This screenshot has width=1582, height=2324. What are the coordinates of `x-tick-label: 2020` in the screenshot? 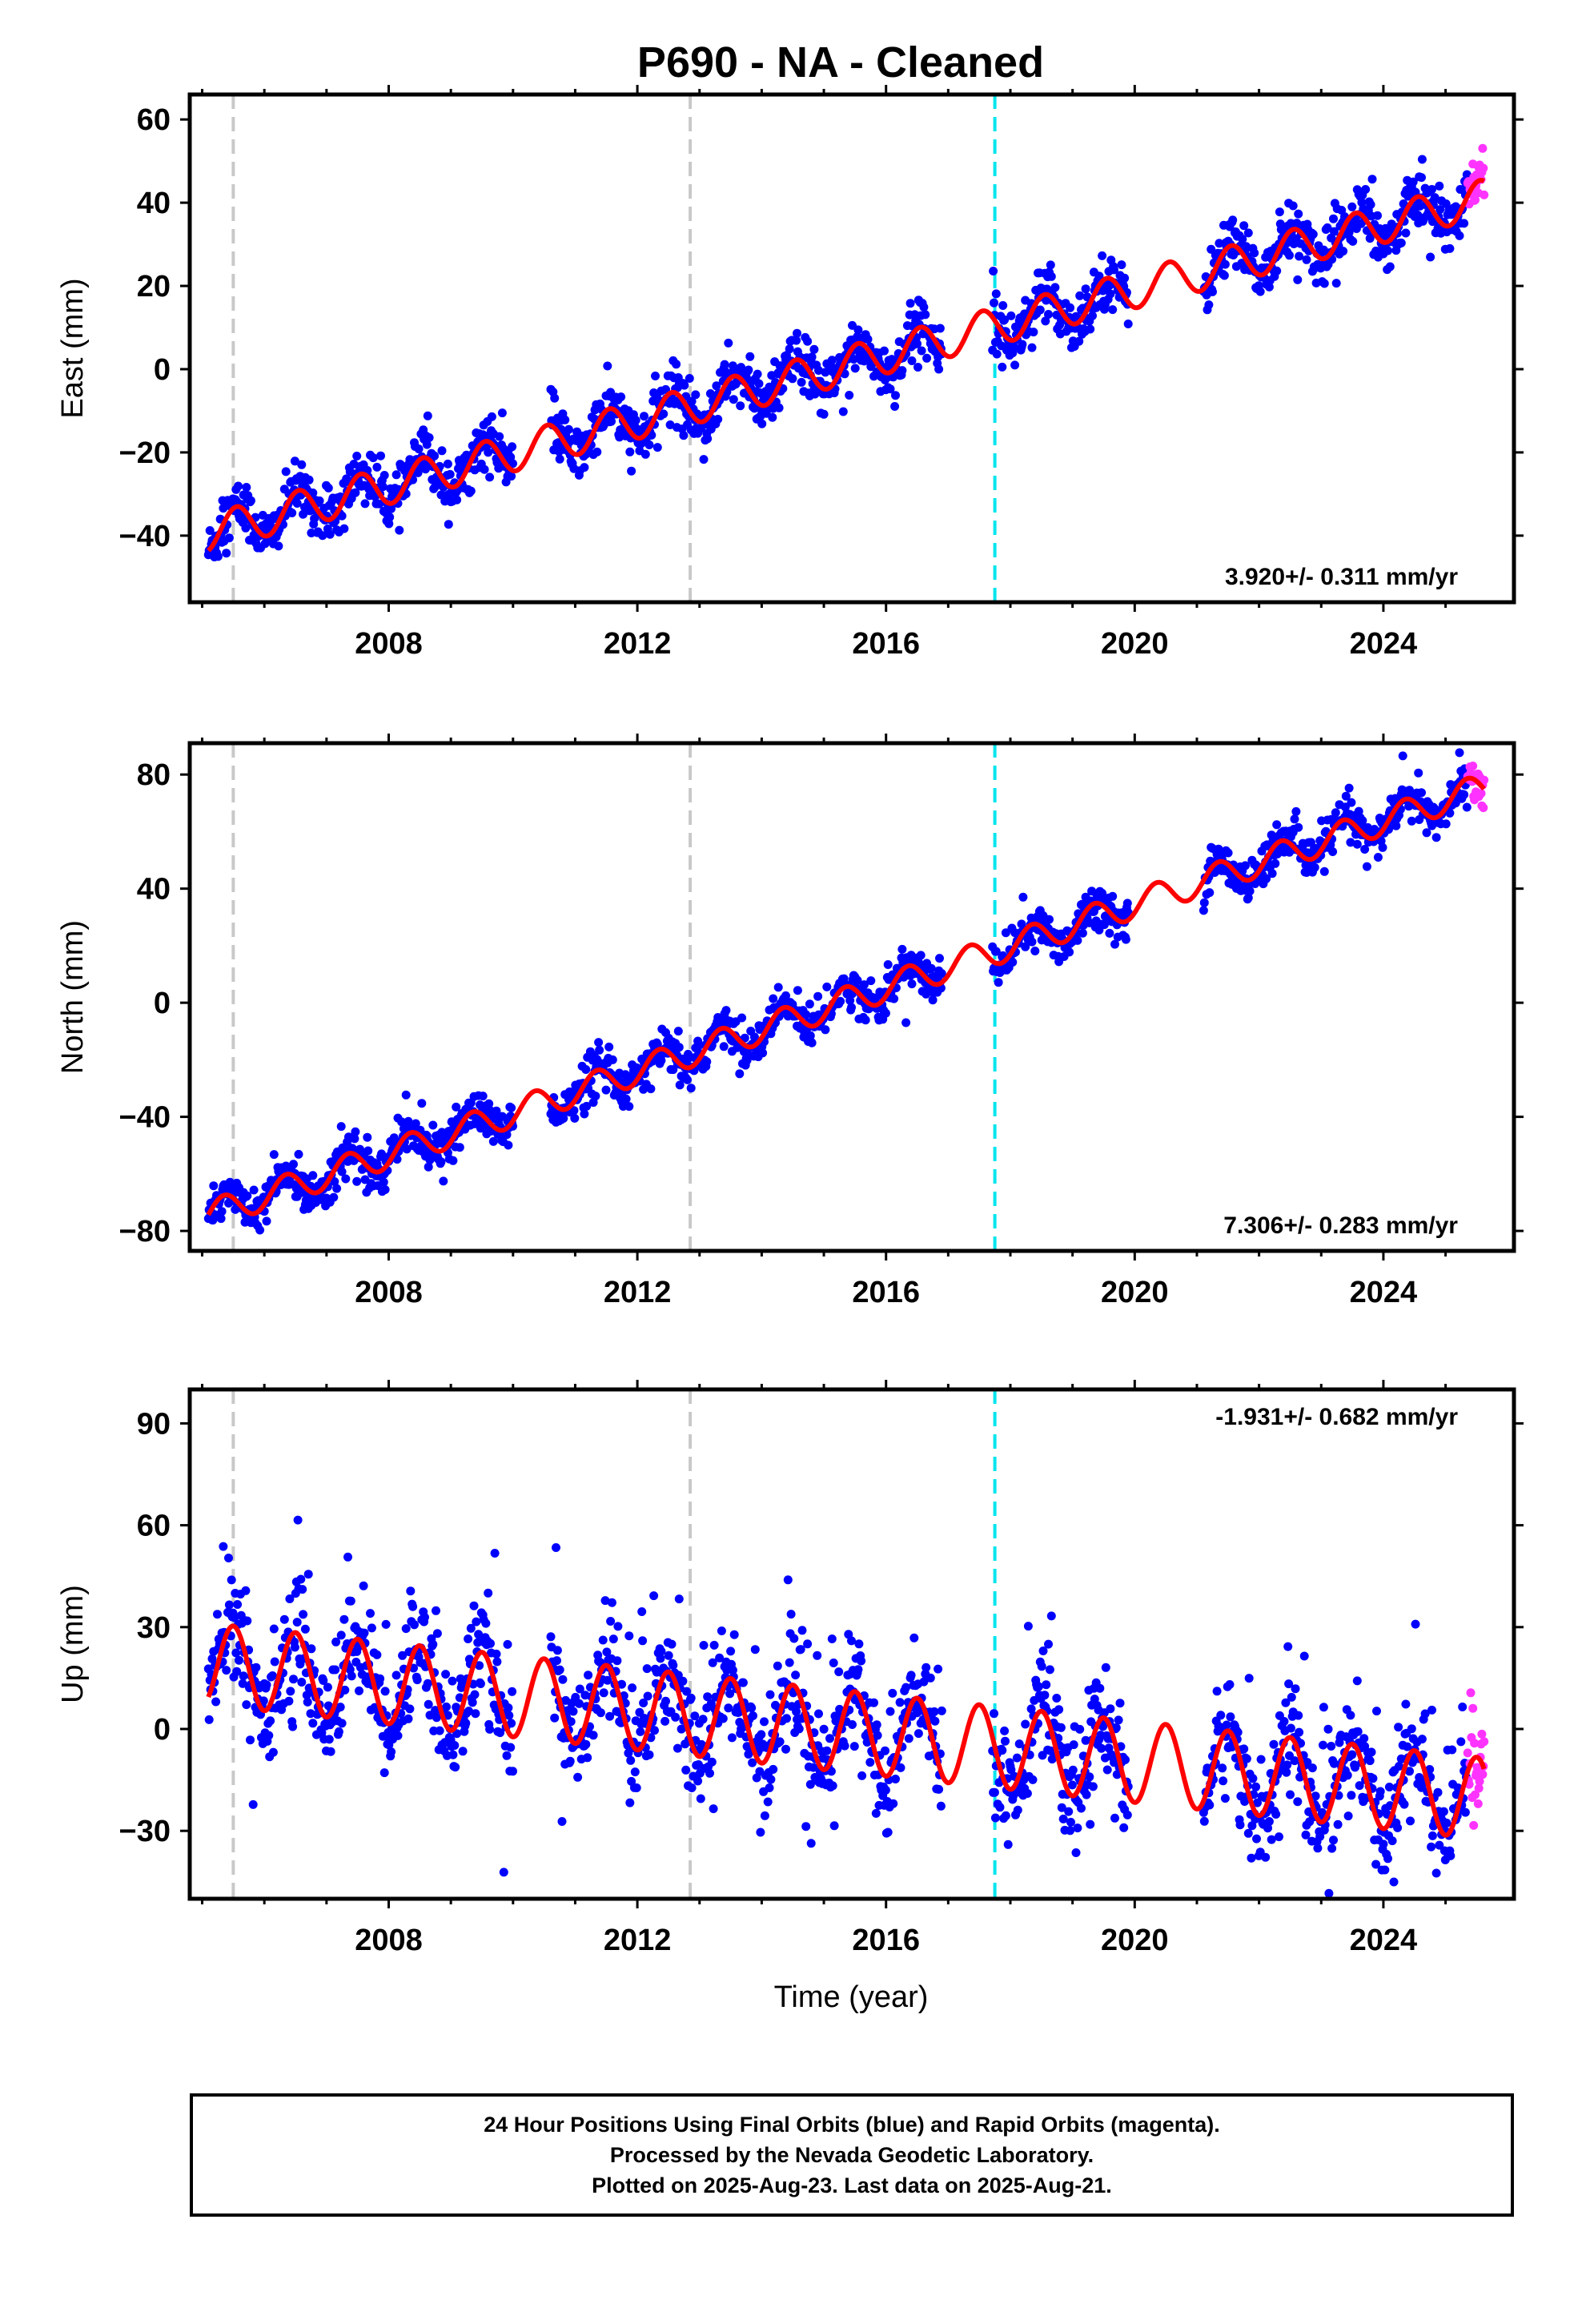 It's located at (1135, 1292).